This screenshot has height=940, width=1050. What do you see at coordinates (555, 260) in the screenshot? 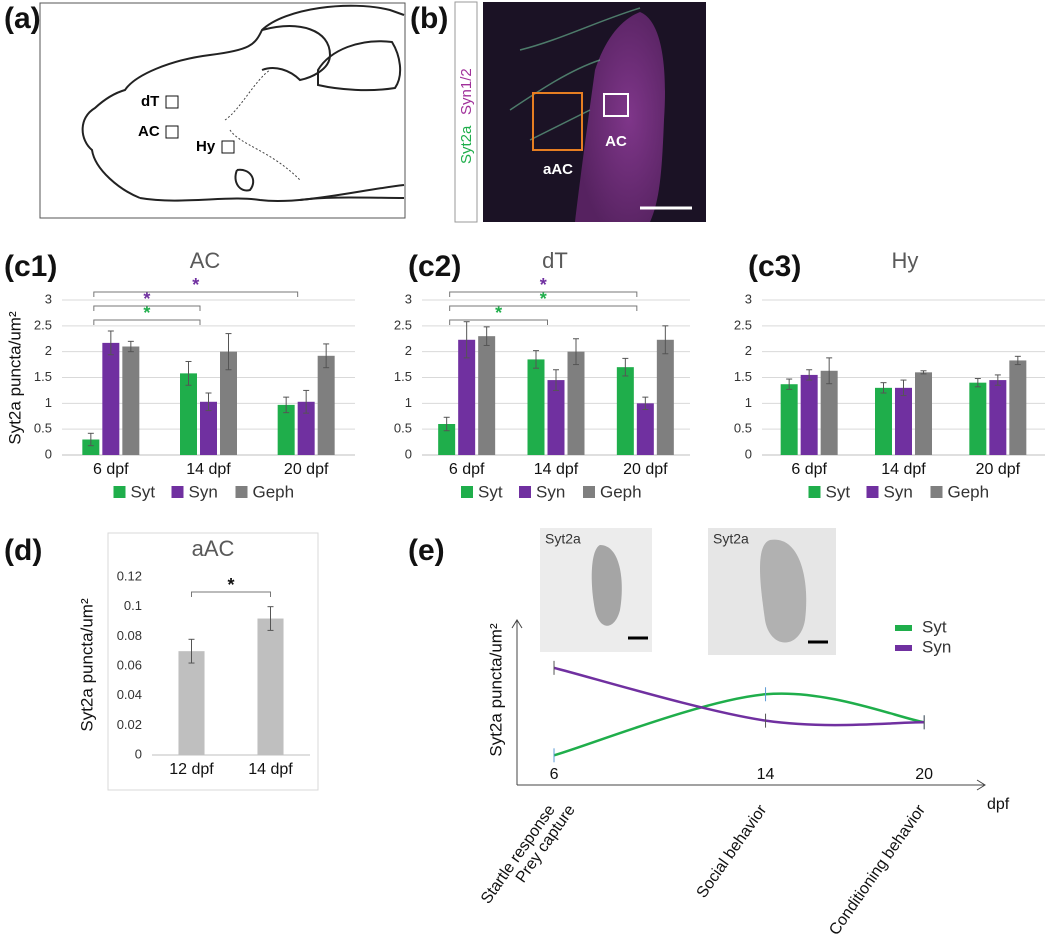
I see `chart-title: dT` at bounding box center [555, 260].